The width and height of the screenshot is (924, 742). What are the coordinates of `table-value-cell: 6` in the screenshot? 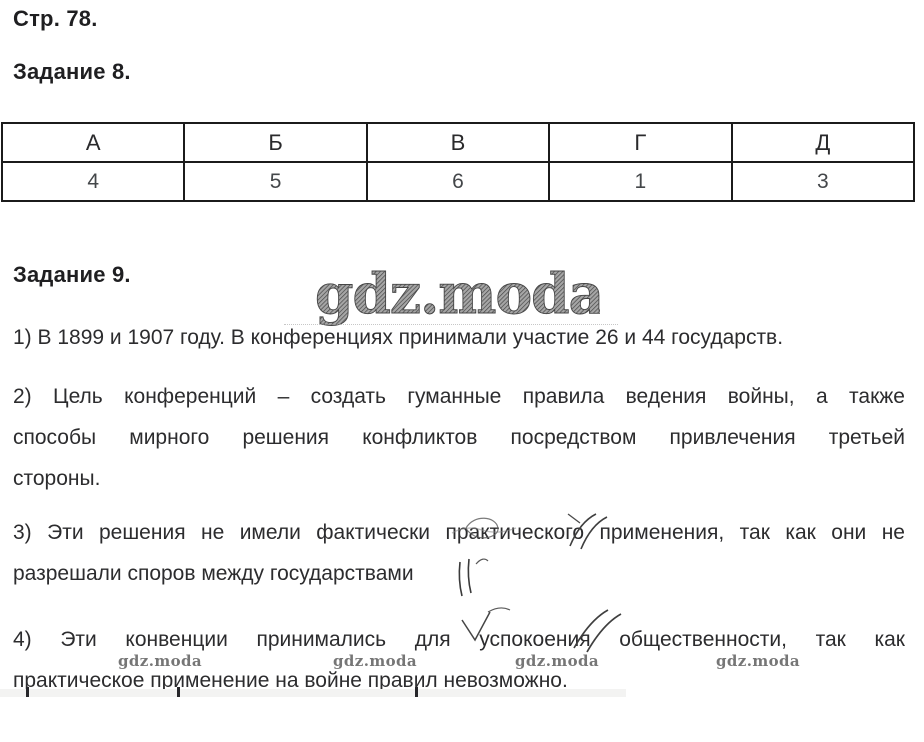 It's located at (458, 181).